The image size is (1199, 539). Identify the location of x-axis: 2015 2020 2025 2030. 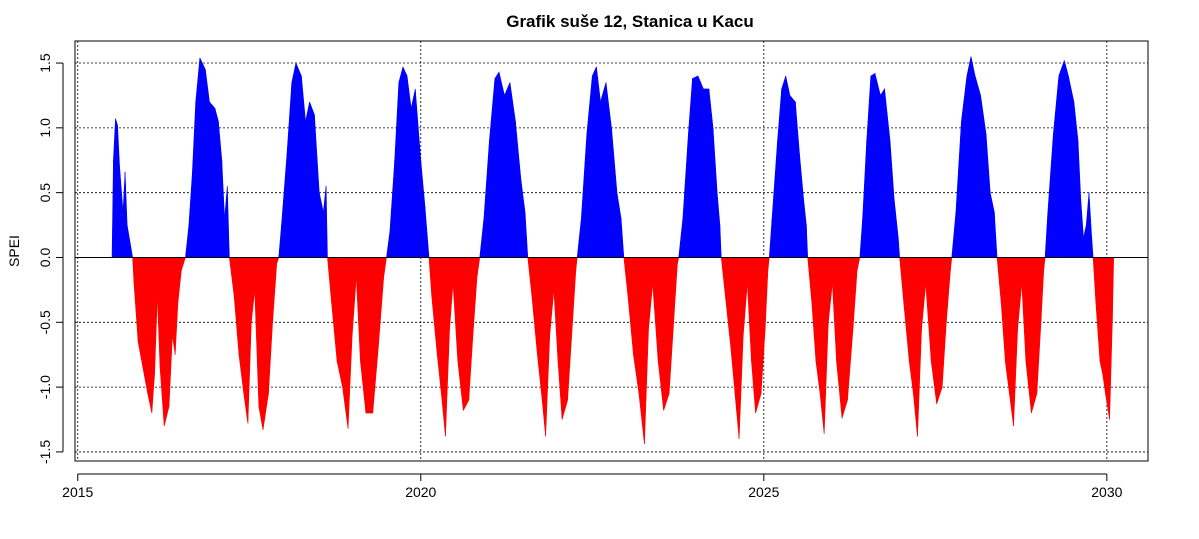
(592, 486).